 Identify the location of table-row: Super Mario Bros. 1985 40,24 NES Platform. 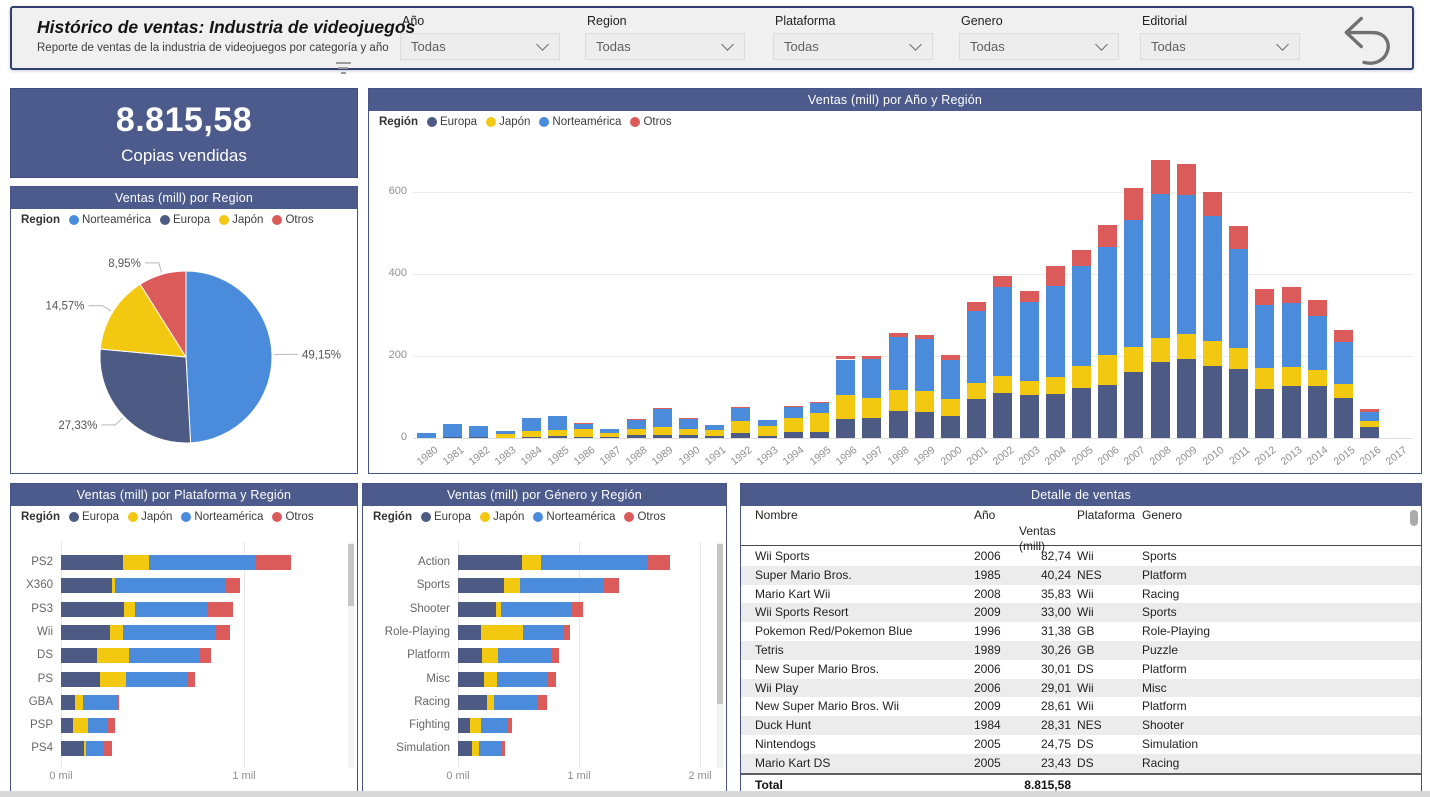
(1081, 575).